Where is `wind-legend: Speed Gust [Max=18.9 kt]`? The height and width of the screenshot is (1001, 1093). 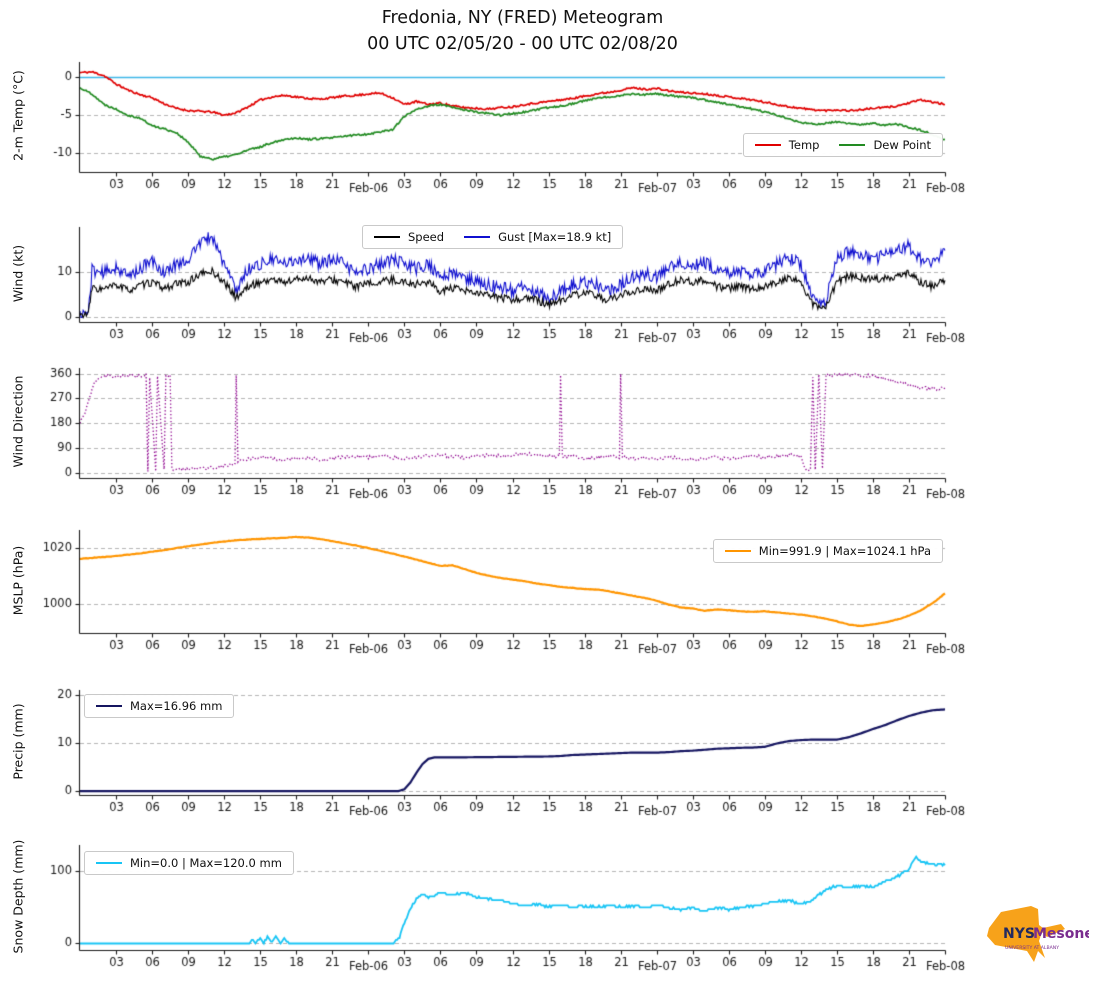 wind-legend: Speed Gust [Max=18.9 kt] is located at coordinates (493, 237).